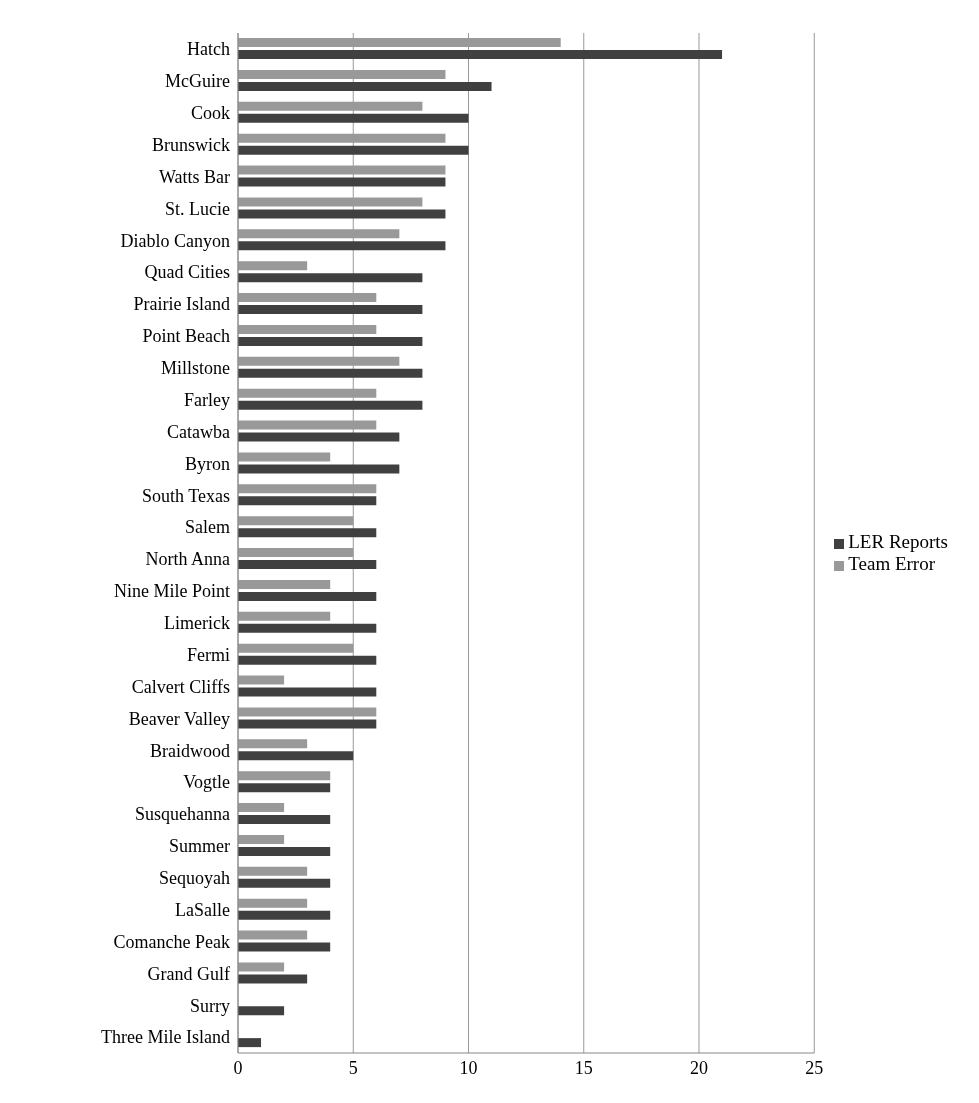 This screenshot has width=979, height=1103. I want to click on y-tick-label: LaSalle, so click(202, 909).